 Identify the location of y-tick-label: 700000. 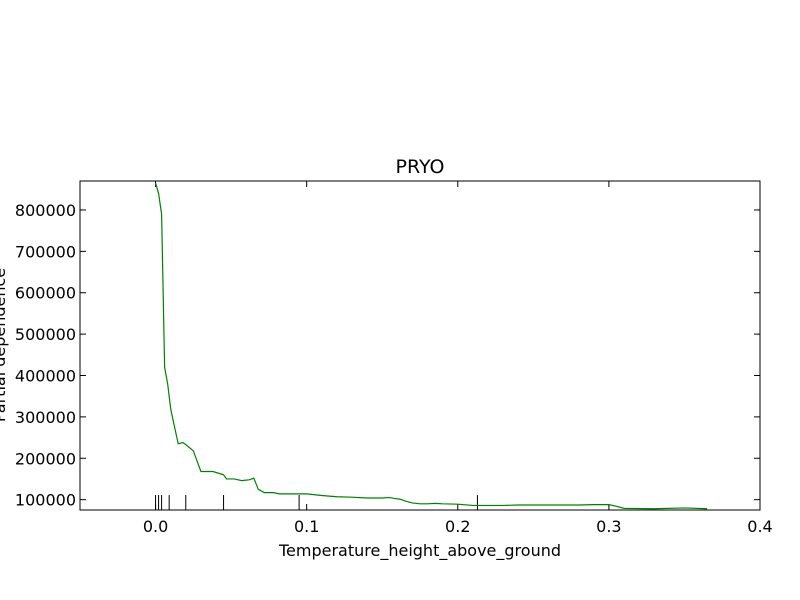
(45, 251).